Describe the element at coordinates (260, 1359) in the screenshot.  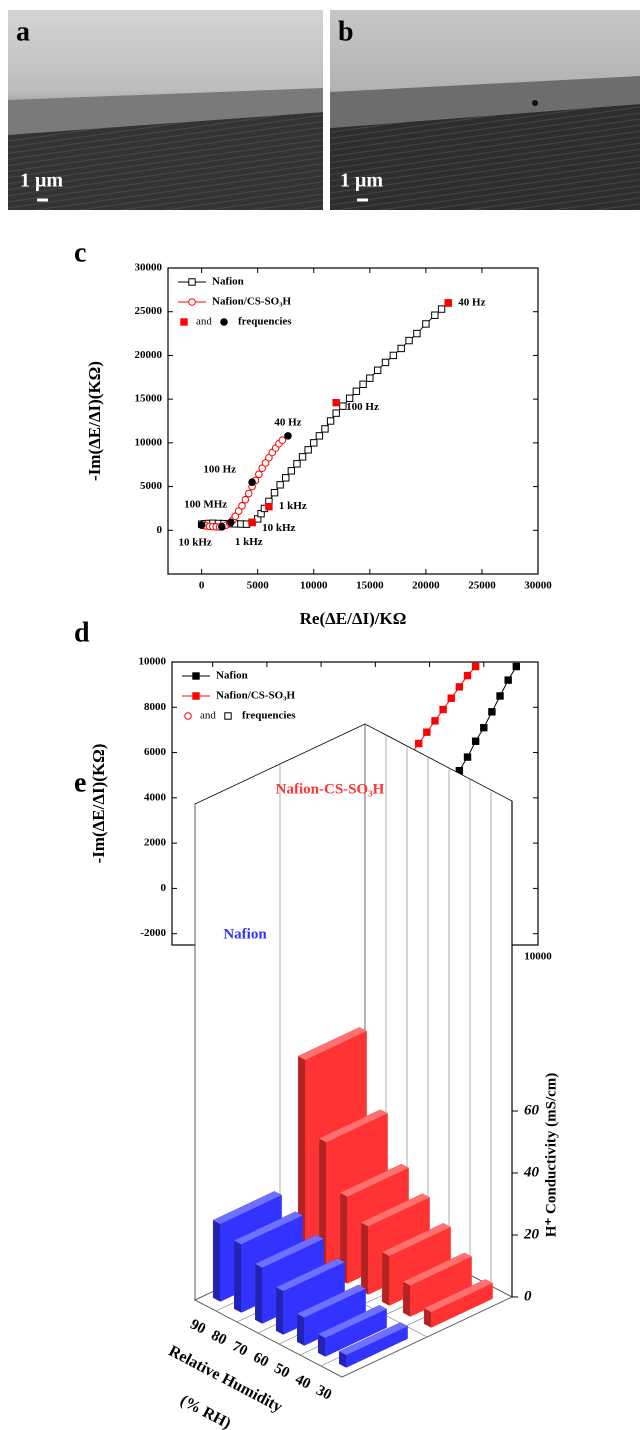
I see `x-tick-label: 60` at that location.